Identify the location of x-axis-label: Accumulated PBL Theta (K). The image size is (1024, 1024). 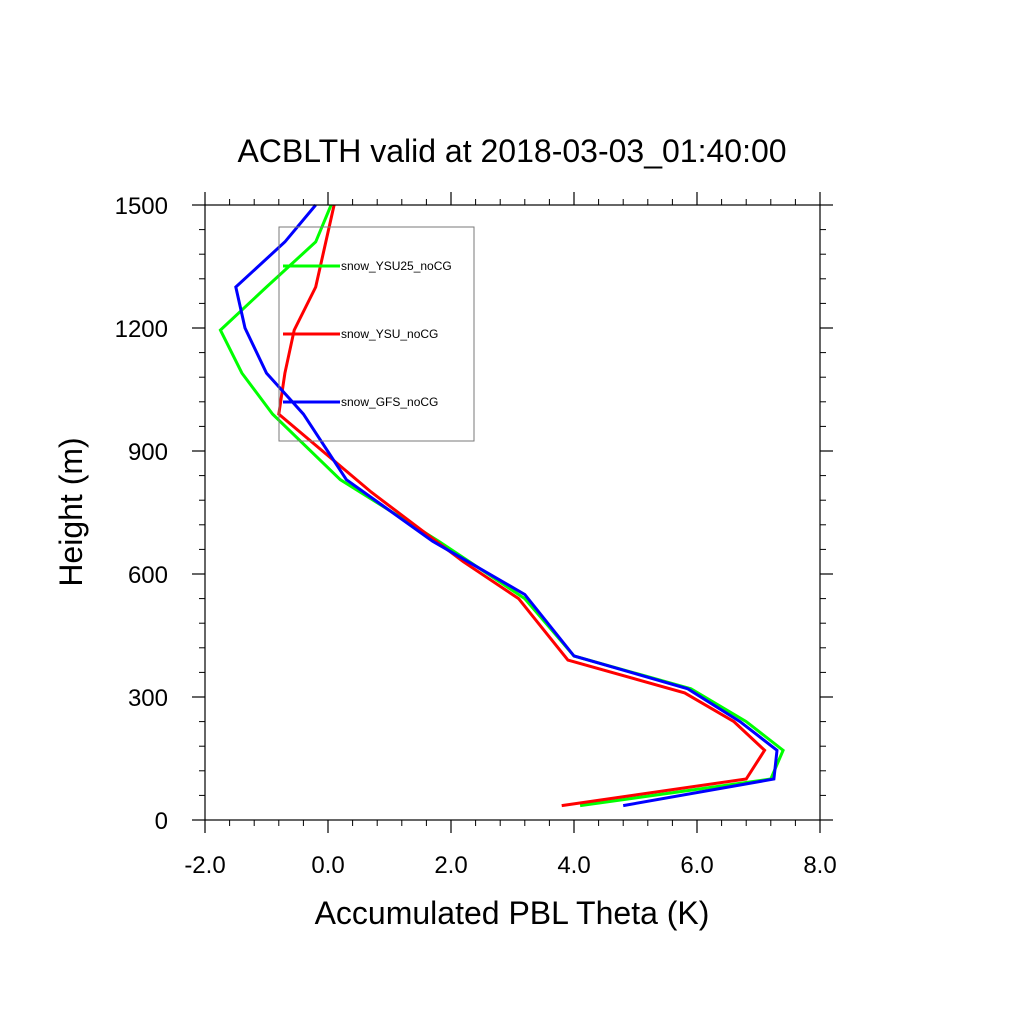
(512, 913).